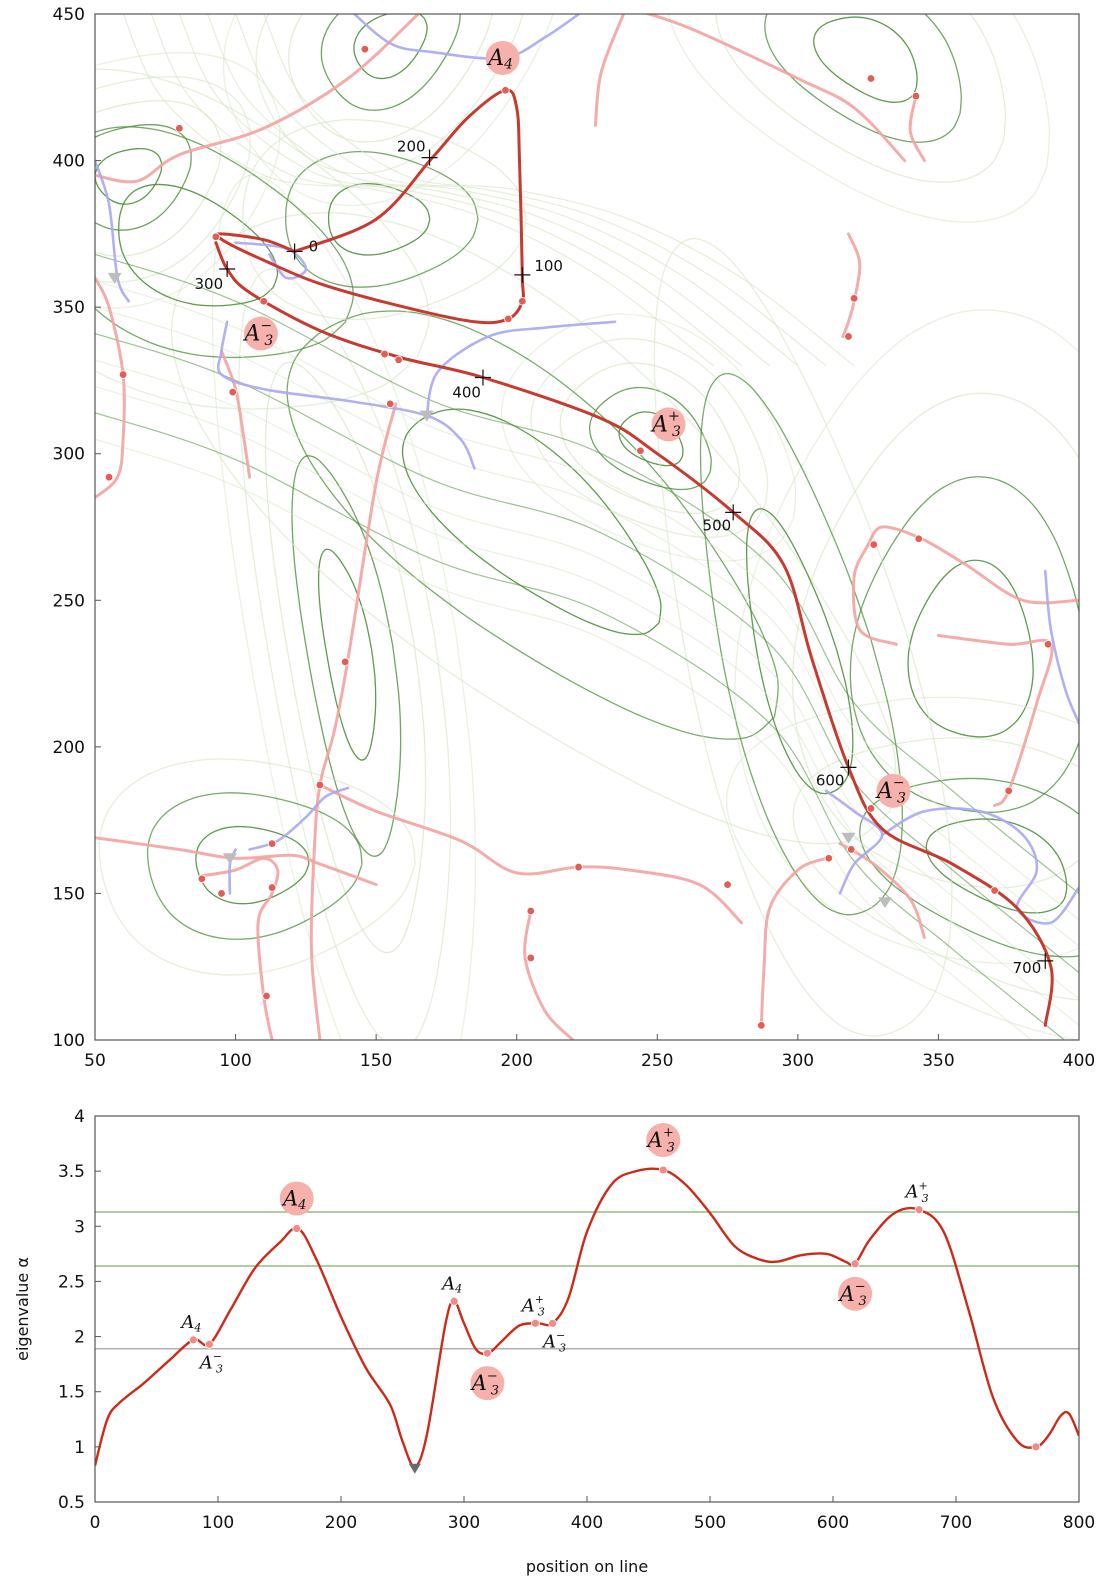 Image resolution: width=1110 pixels, height=1578 pixels. Describe the element at coordinates (548, 266) in the screenshot. I see `position-label: 100` at that location.